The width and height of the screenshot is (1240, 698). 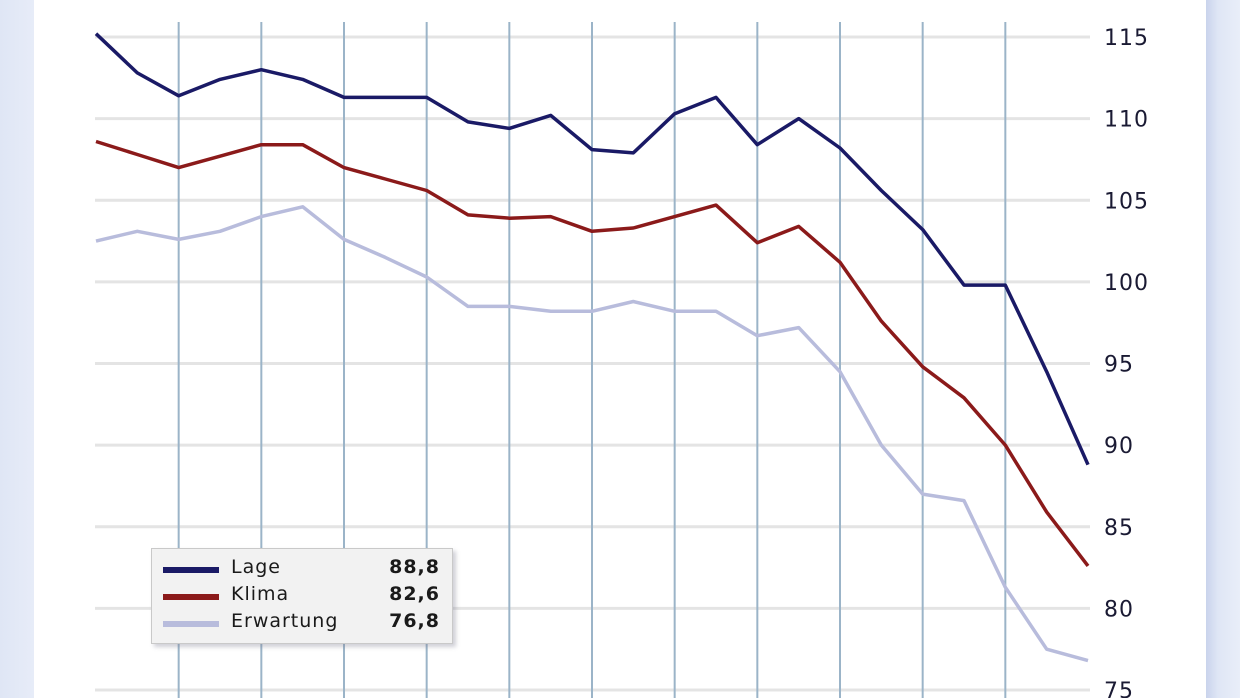 I want to click on legend-swatch-klima, so click(x=191, y=597).